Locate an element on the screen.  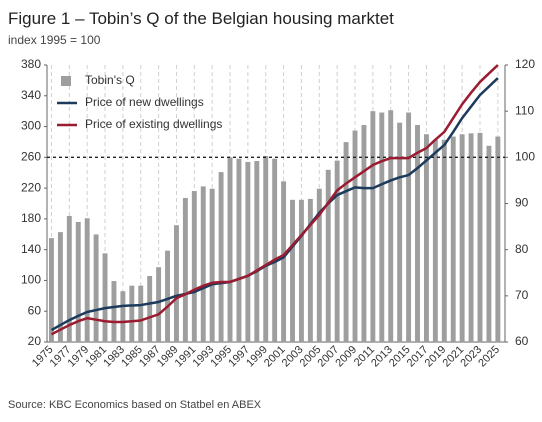
y2-tick-label: 110 is located at coordinates (524, 110).